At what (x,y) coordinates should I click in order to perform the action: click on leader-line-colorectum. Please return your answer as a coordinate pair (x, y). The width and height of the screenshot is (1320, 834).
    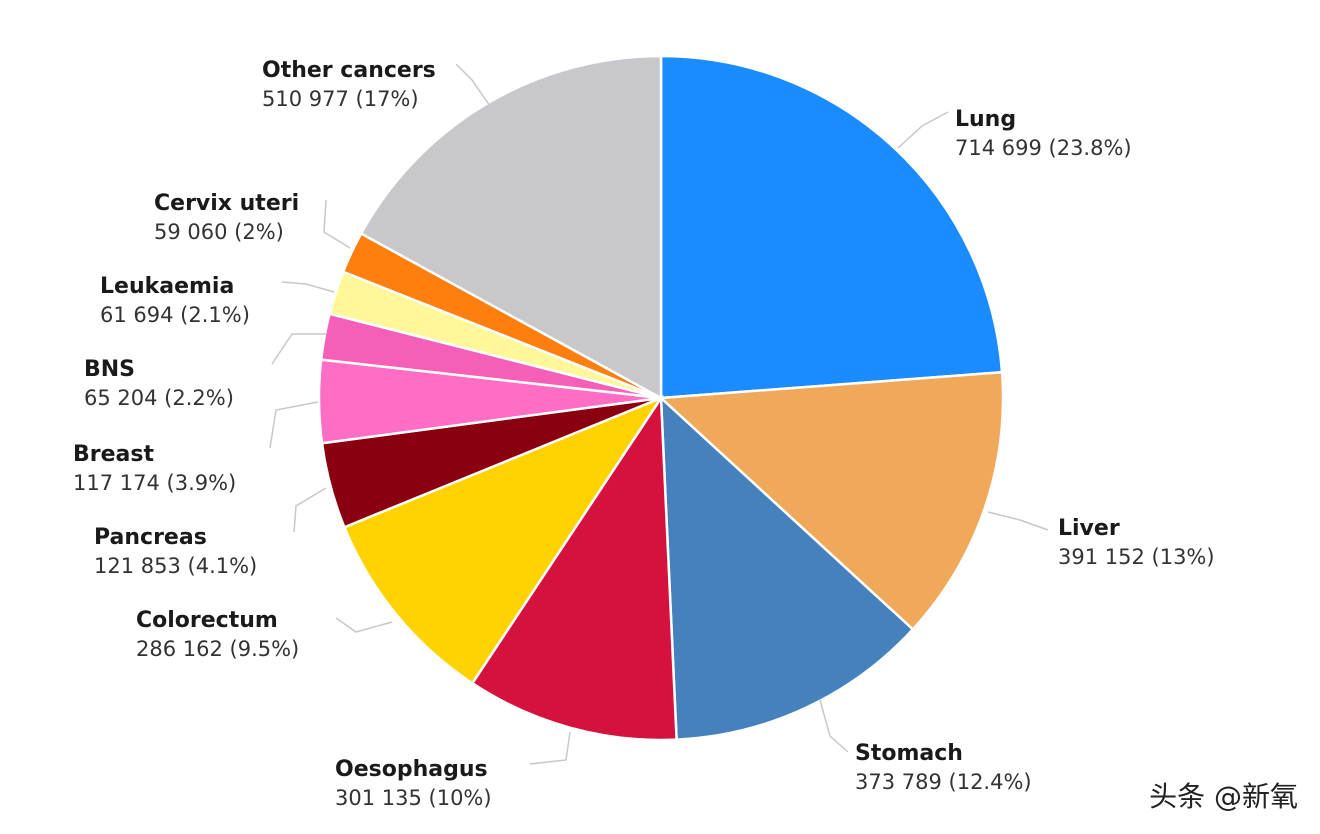
    Looking at the image, I should click on (364, 625).